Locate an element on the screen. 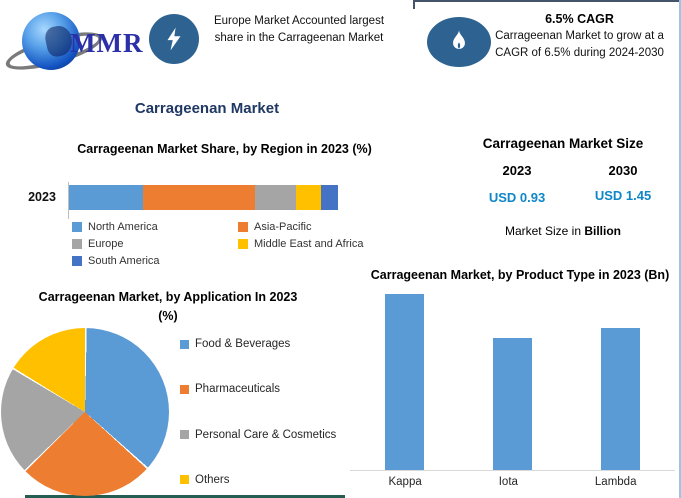 Image resolution: width=681 pixels, height=498 pixels. bar-lambda is located at coordinates (621, 399).